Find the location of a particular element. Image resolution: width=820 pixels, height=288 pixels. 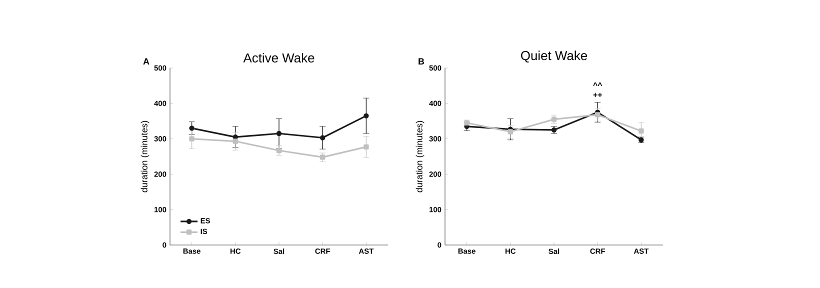

chart-title: Active Wake is located at coordinates (278, 57).